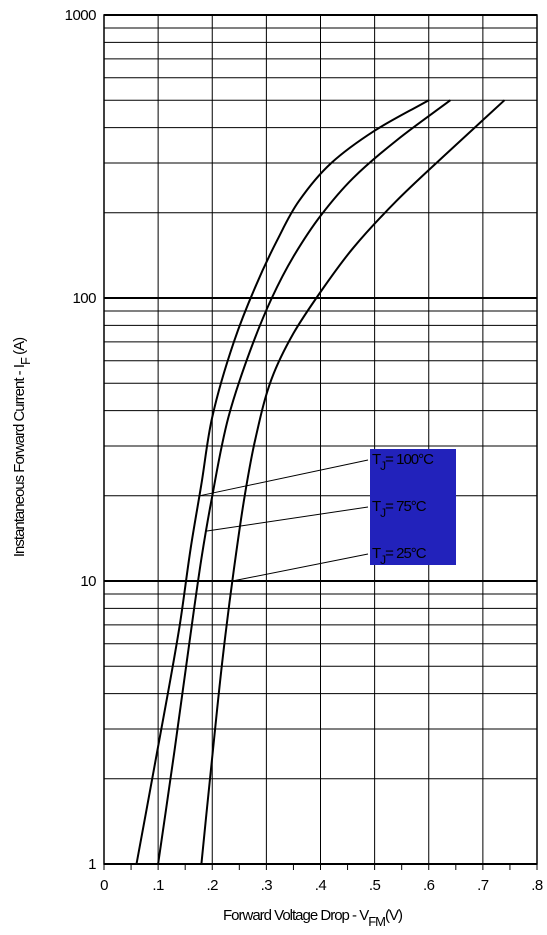  I want to click on x-tick-label: .8, so click(537, 885).